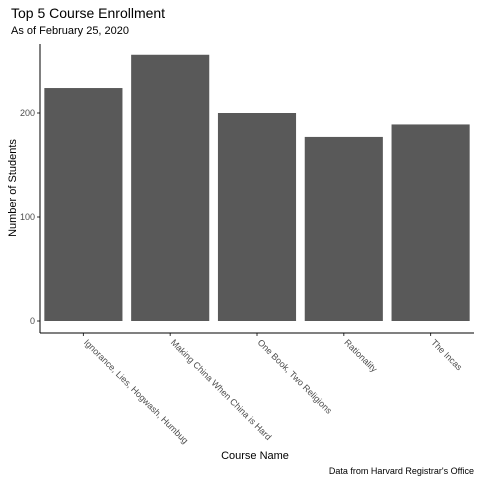  What do you see at coordinates (70, 31) in the screenshot?
I see `chart-subtitle: As of February 25, 2020` at bounding box center [70, 31].